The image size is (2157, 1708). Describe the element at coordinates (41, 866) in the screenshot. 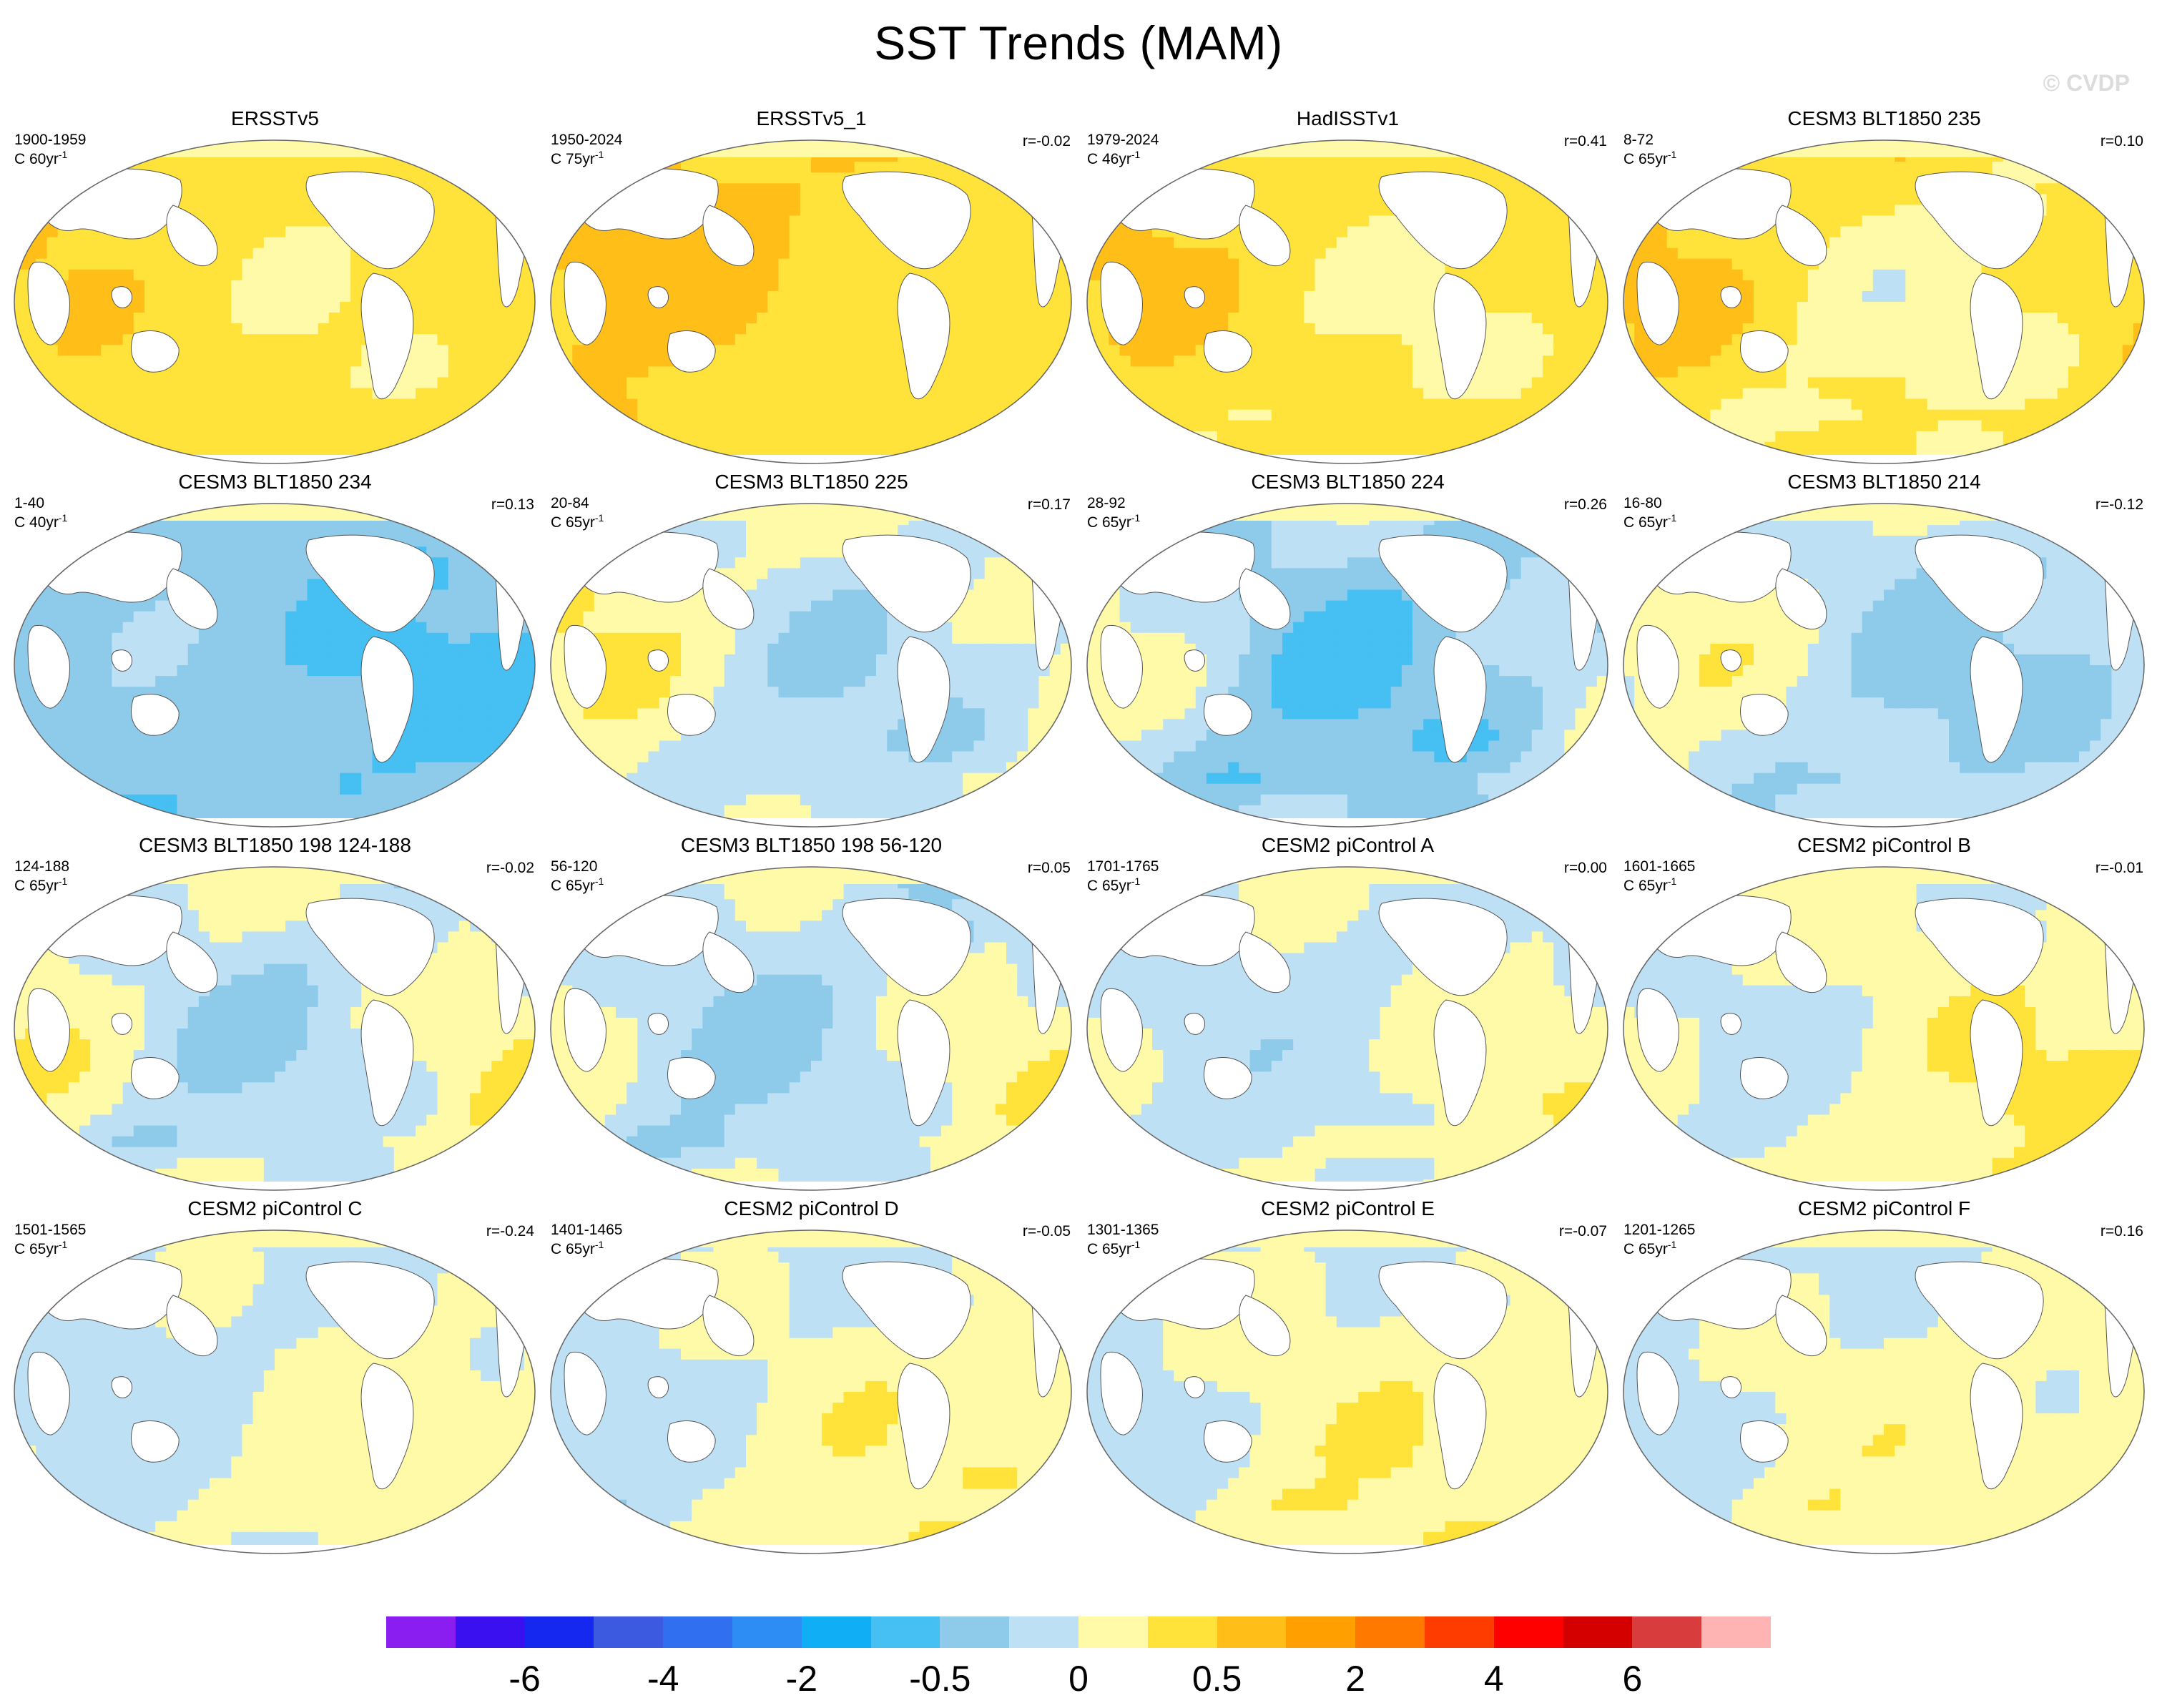

I see `panel-period: 124-188` at that location.